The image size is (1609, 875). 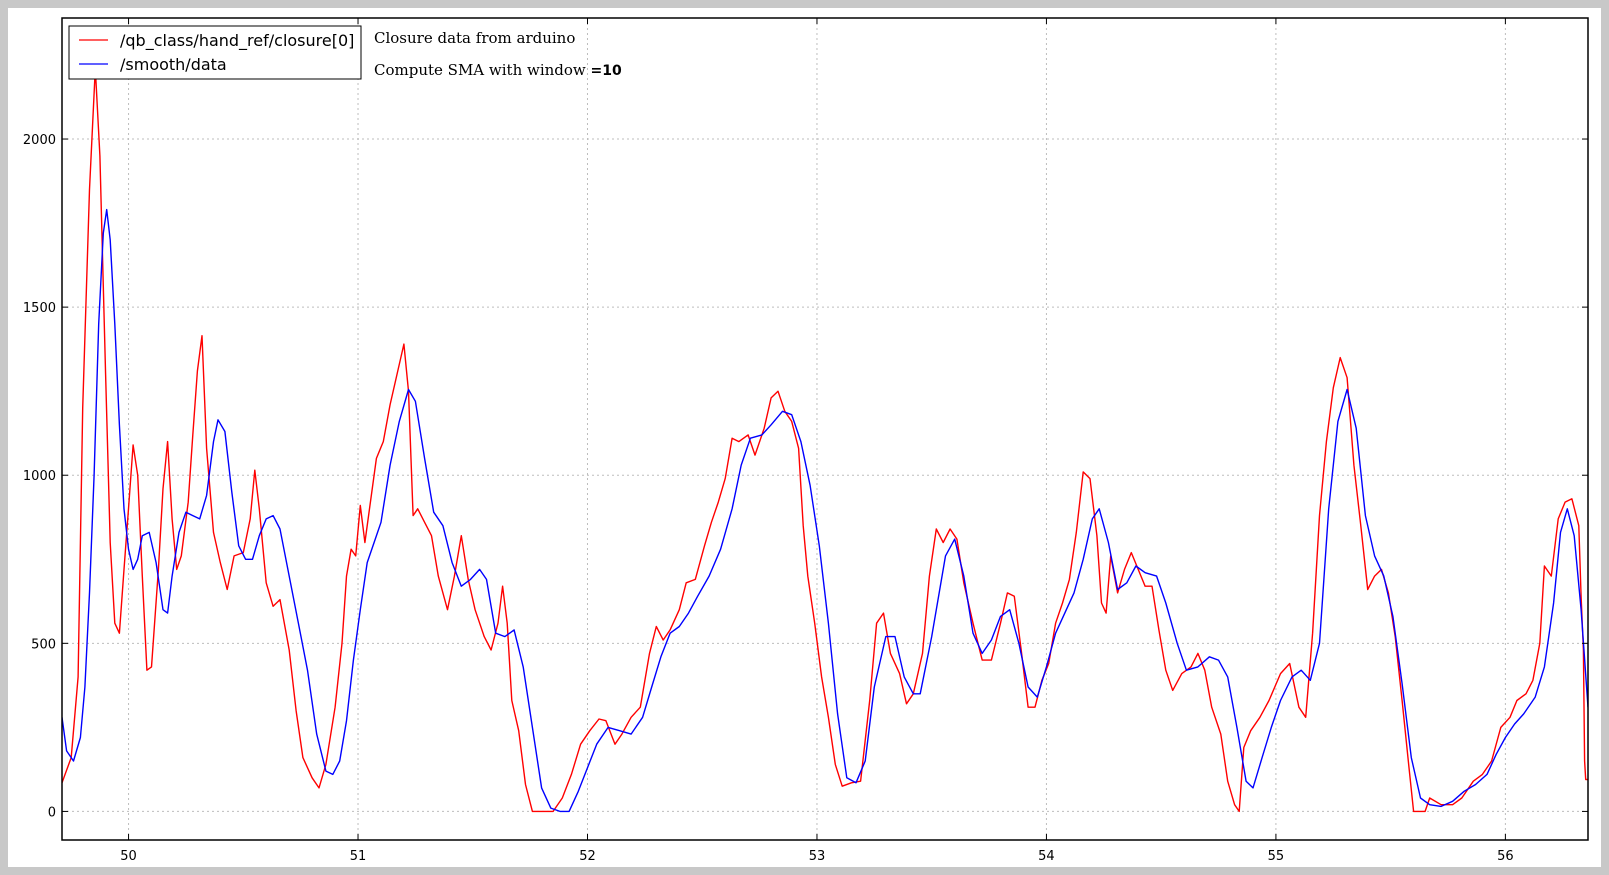 What do you see at coordinates (237, 41) in the screenshot?
I see `legend-label-closure: /qb_class/hand_ref/closure[0]` at bounding box center [237, 41].